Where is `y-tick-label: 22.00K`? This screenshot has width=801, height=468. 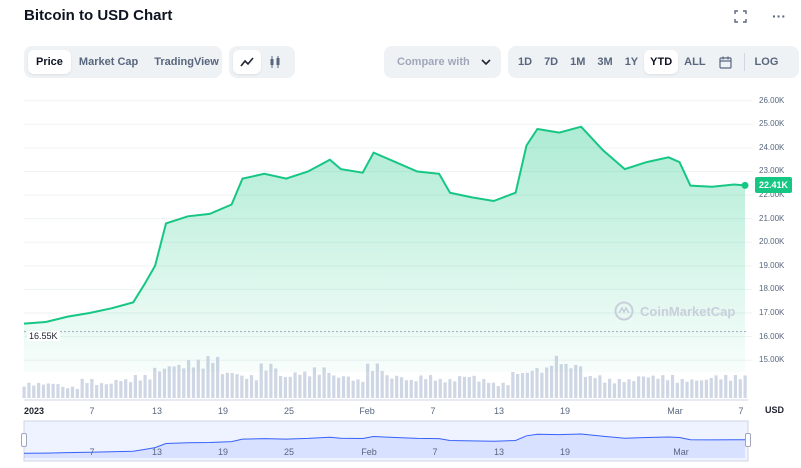
y-tick-label: 22.00K is located at coordinates (772, 195).